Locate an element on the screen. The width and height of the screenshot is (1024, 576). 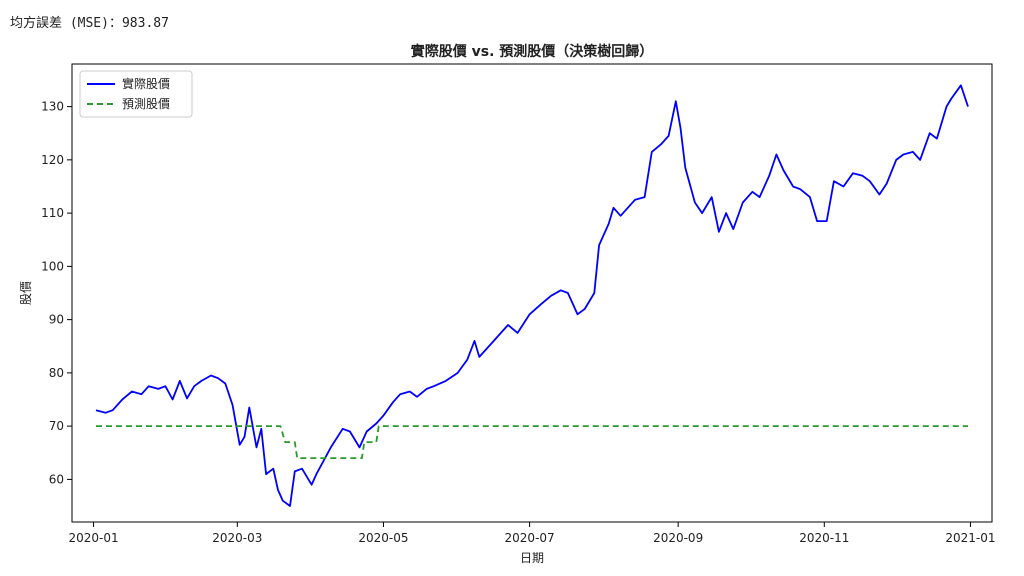
y-axis-ticks: 60 70 80 90 100 110 120 130 is located at coordinates (56, 293).